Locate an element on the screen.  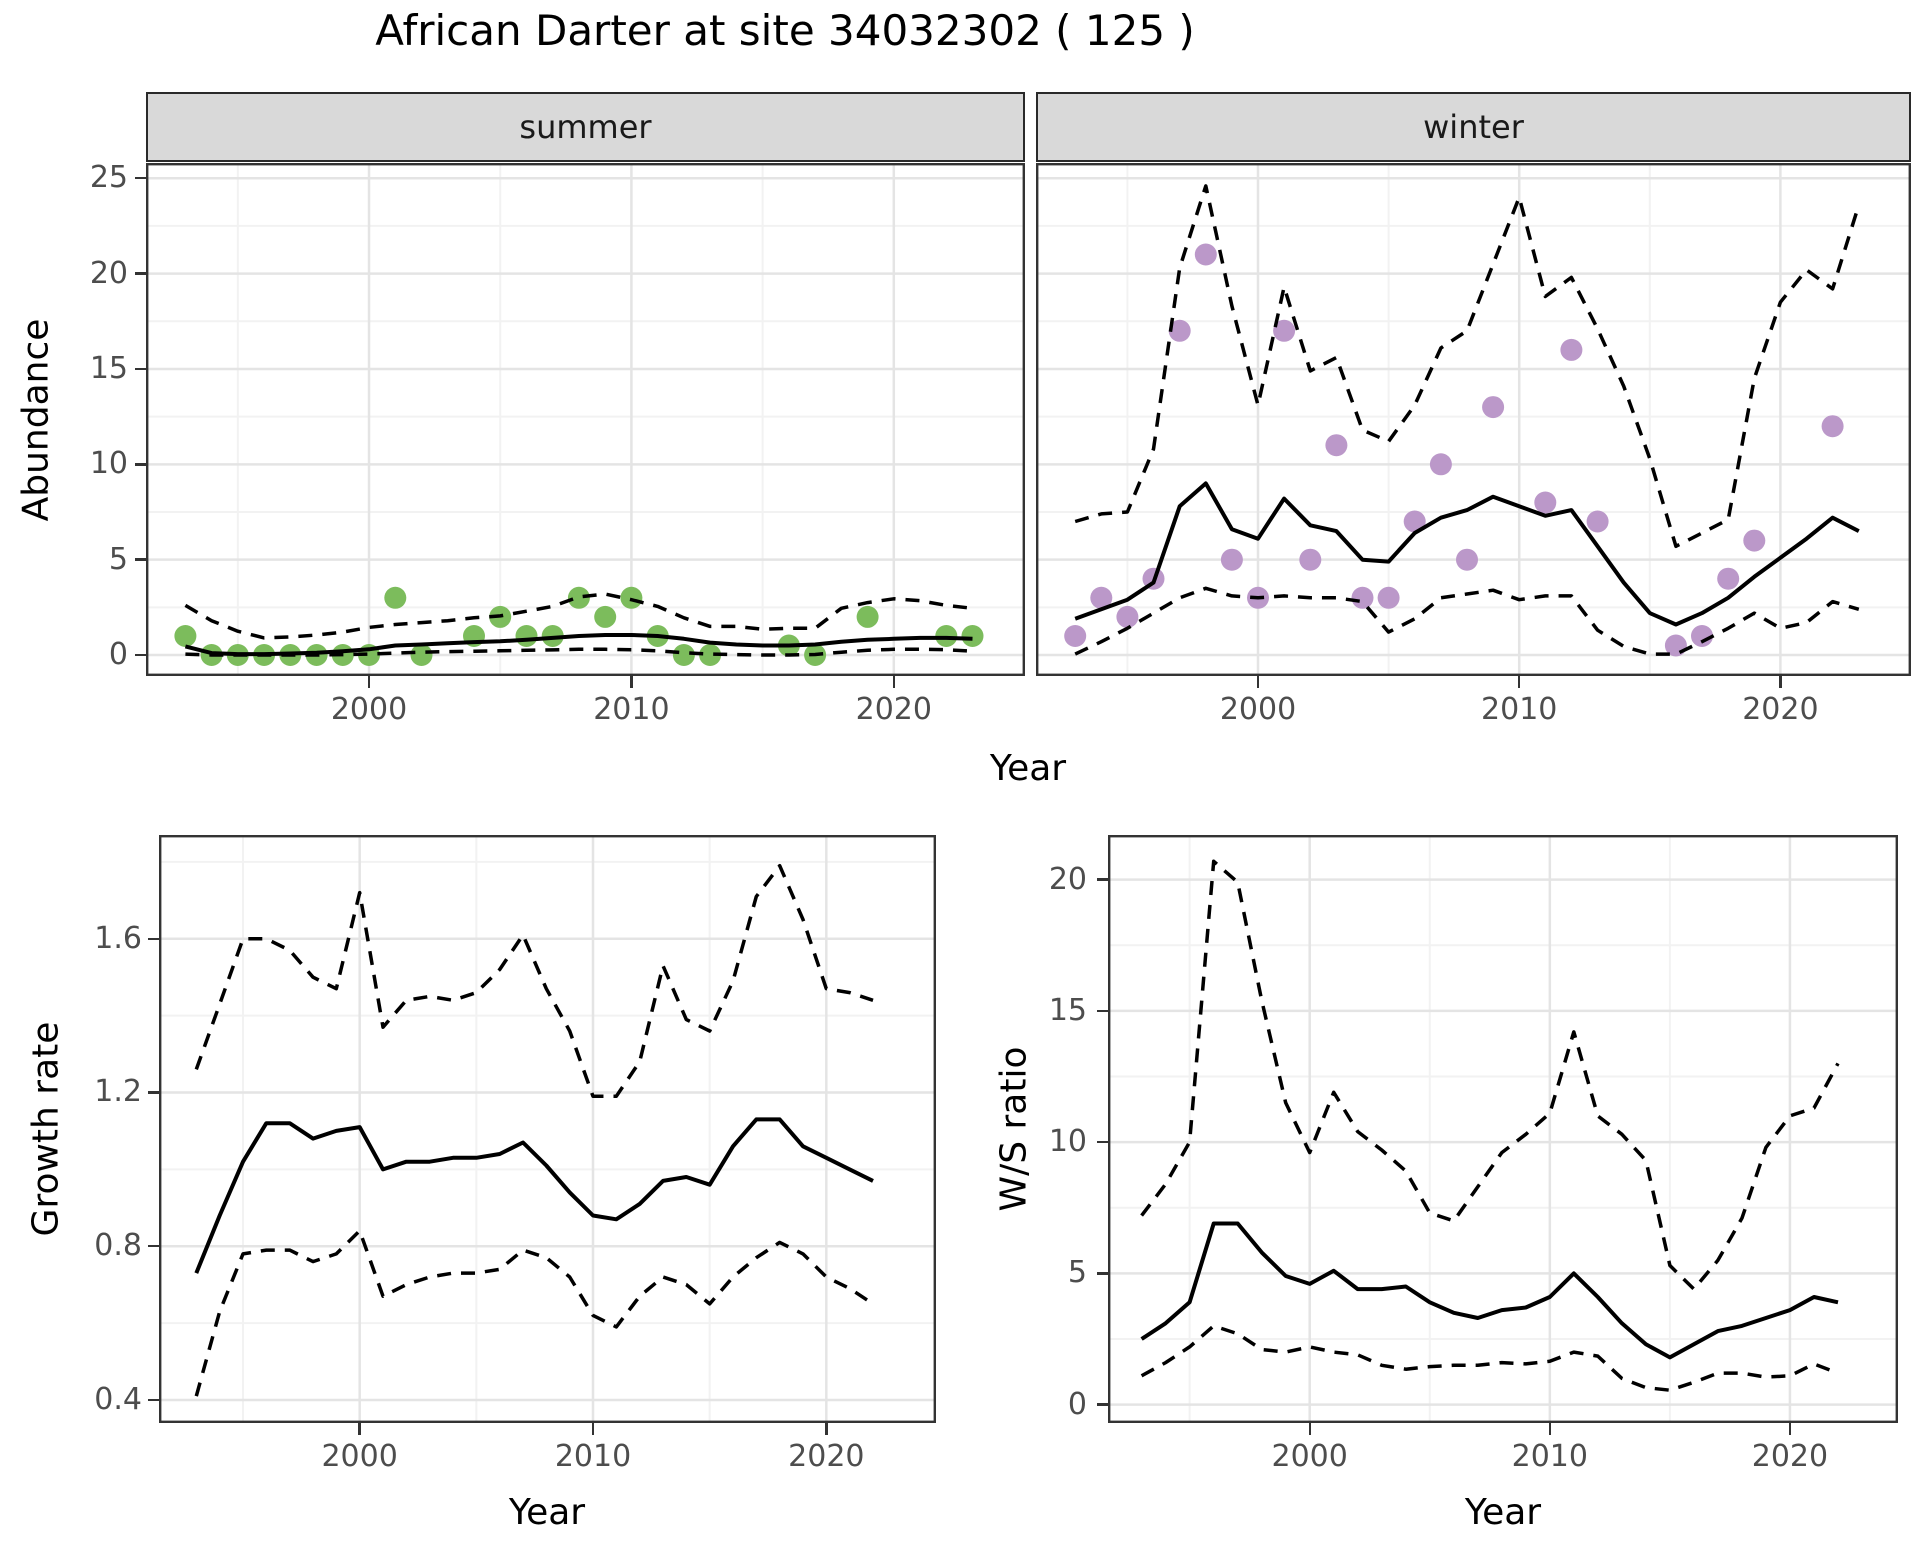
y-tick-label: 1.2 is located at coordinates (118, 1092).